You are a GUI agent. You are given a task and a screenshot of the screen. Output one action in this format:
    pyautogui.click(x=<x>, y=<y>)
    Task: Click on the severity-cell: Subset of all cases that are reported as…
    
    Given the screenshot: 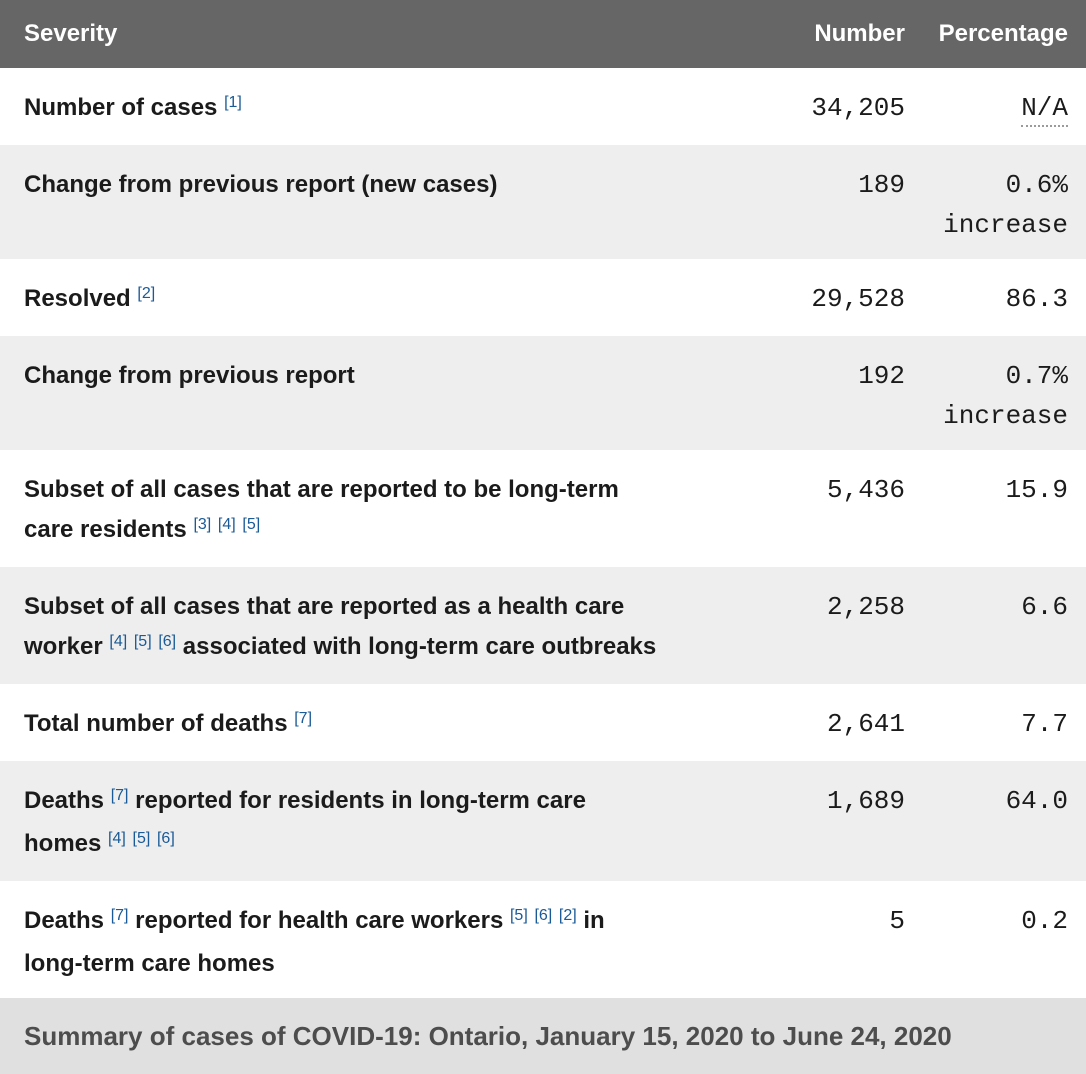 What is the action you would take?
    pyautogui.click(x=340, y=626)
    